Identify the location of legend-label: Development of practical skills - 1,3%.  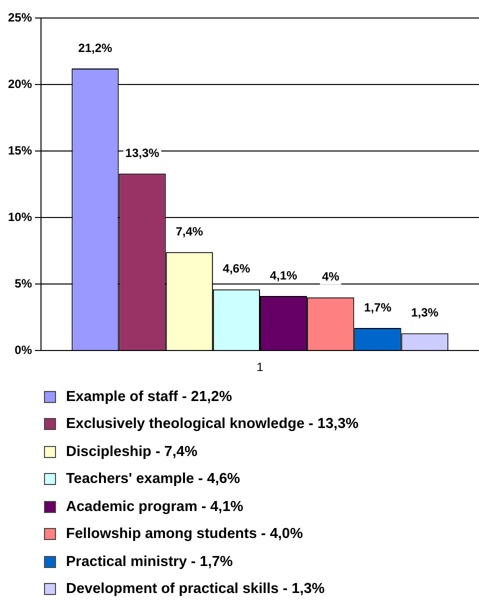
(195, 589).